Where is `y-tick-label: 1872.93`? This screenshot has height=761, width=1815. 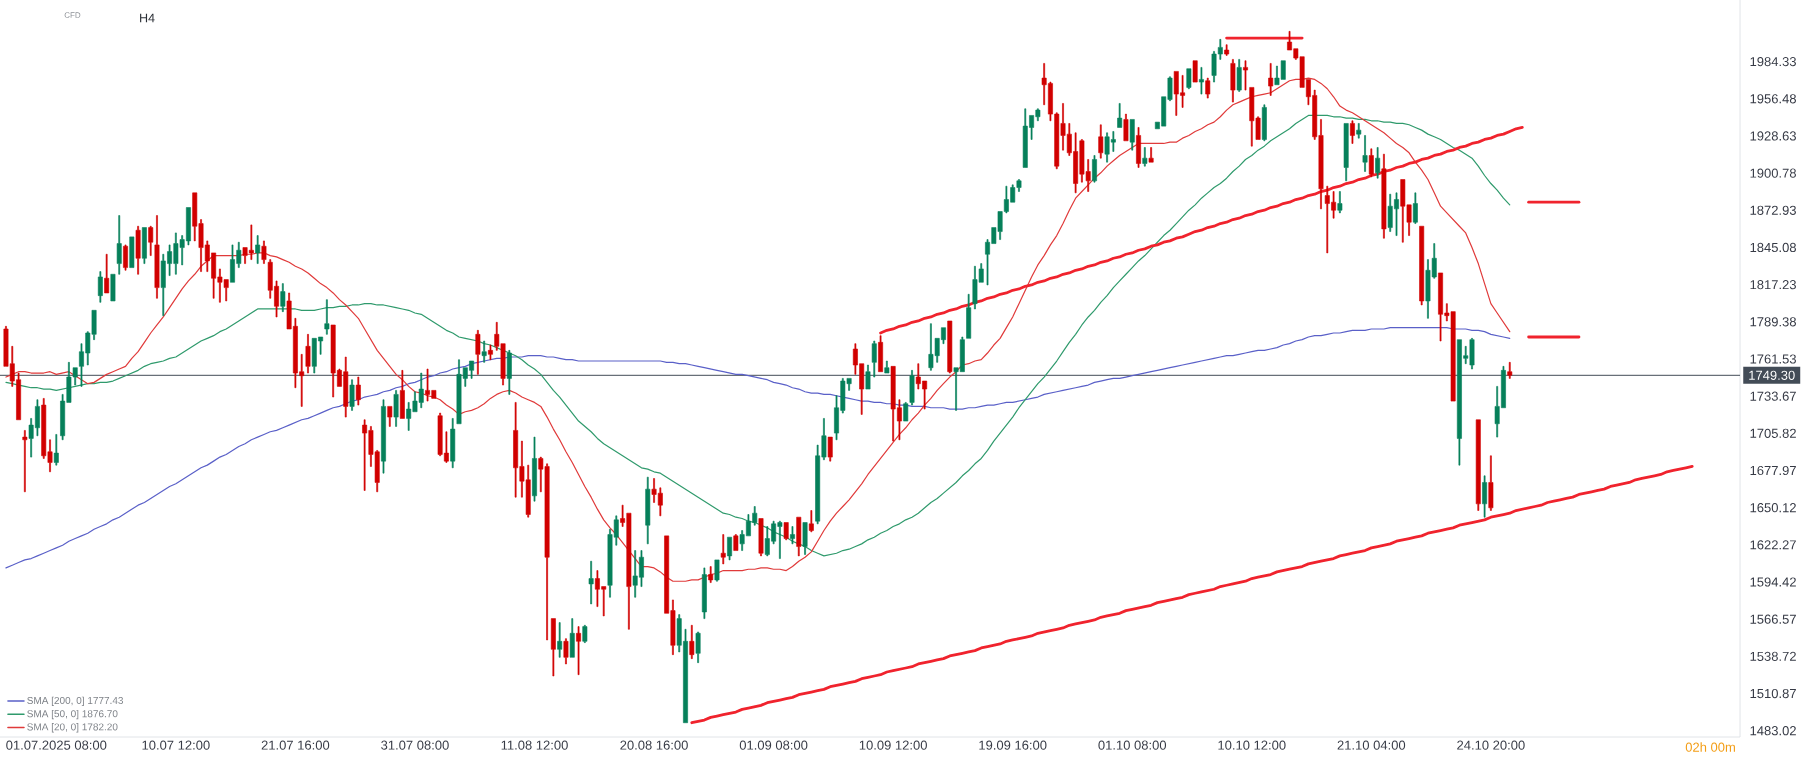 y-tick-label: 1872.93 is located at coordinates (1773, 210).